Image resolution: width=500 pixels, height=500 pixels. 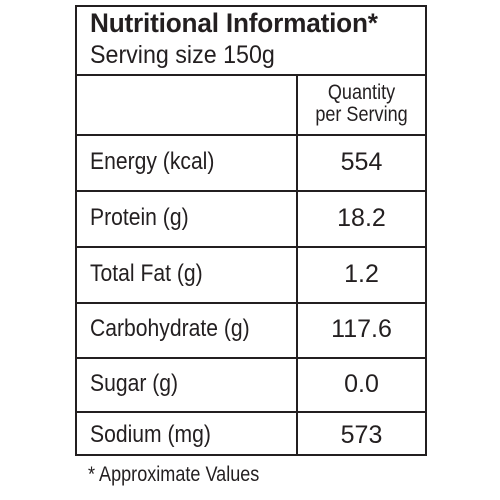 What do you see at coordinates (361, 114) in the screenshot?
I see `column-header-line-2: per Serving` at bounding box center [361, 114].